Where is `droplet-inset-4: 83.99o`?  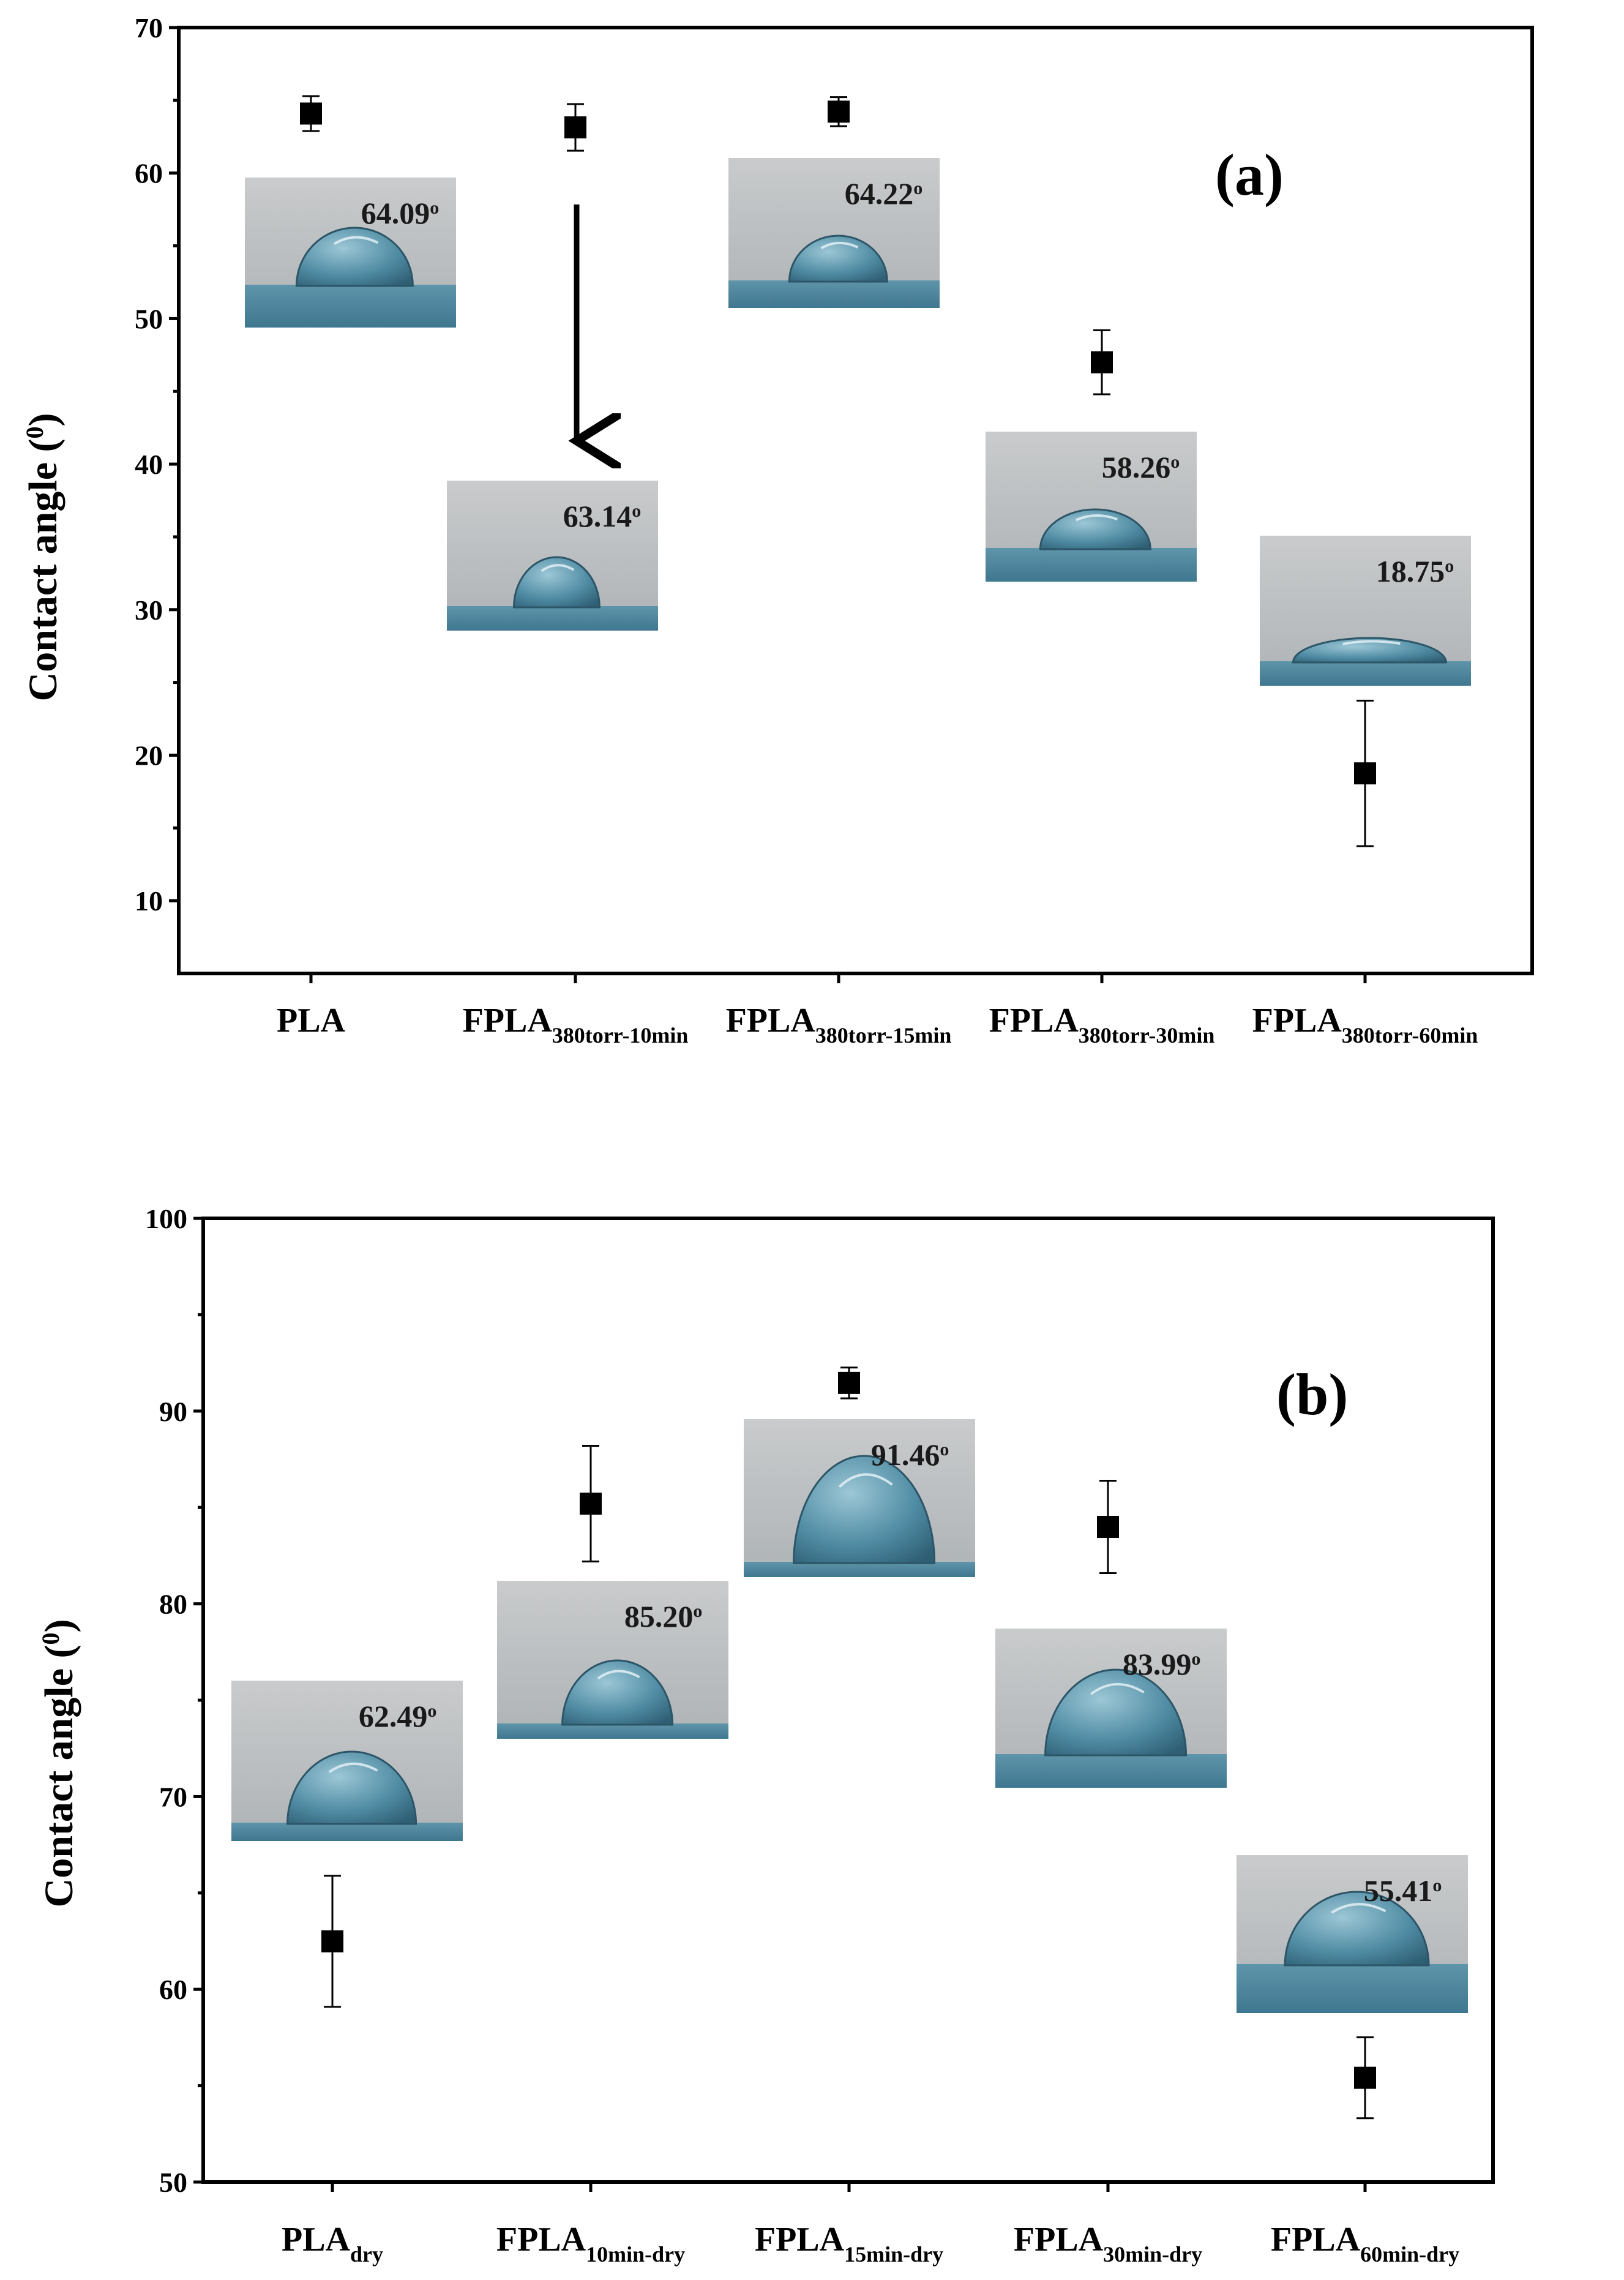
droplet-inset-4: 83.99o is located at coordinates (1111, 1708).